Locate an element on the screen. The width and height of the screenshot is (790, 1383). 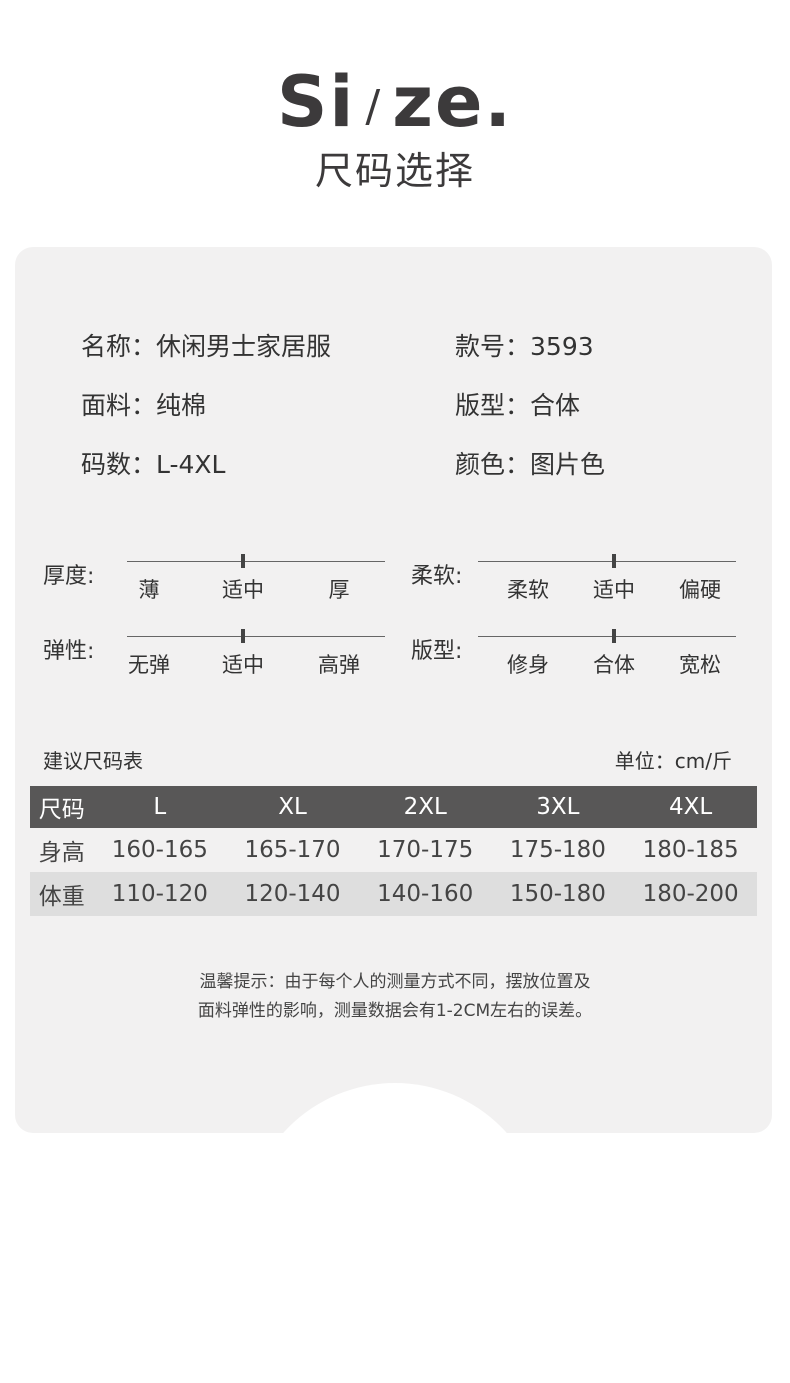
table-cell: 150-180 is located at coordinates (558, 894).